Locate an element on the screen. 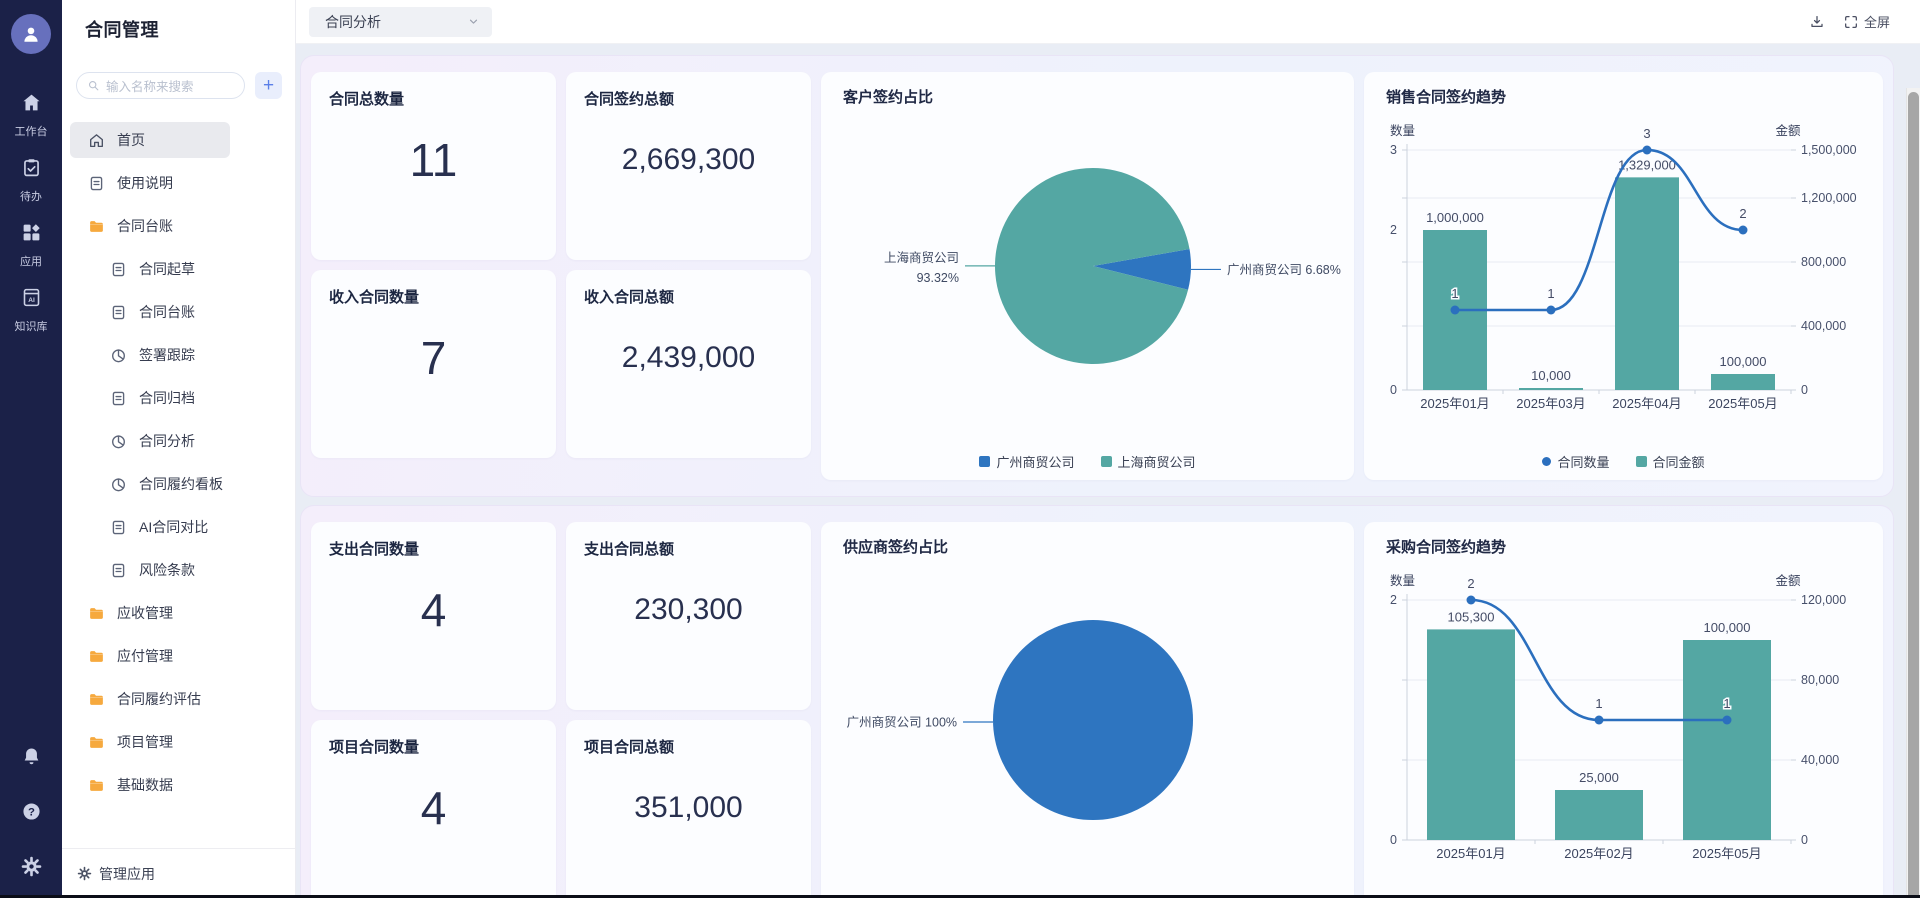 The height and width of the screenshot is (898, 1920). stat-card-expense-contract-amount: 支出合同总额 230,300 is located at coordinates (688, 616).